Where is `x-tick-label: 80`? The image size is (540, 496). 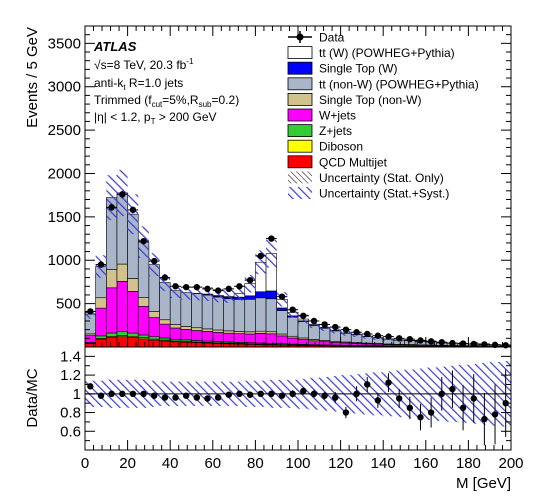
x-tick-label: 80 is located at coordinates (255, 463).